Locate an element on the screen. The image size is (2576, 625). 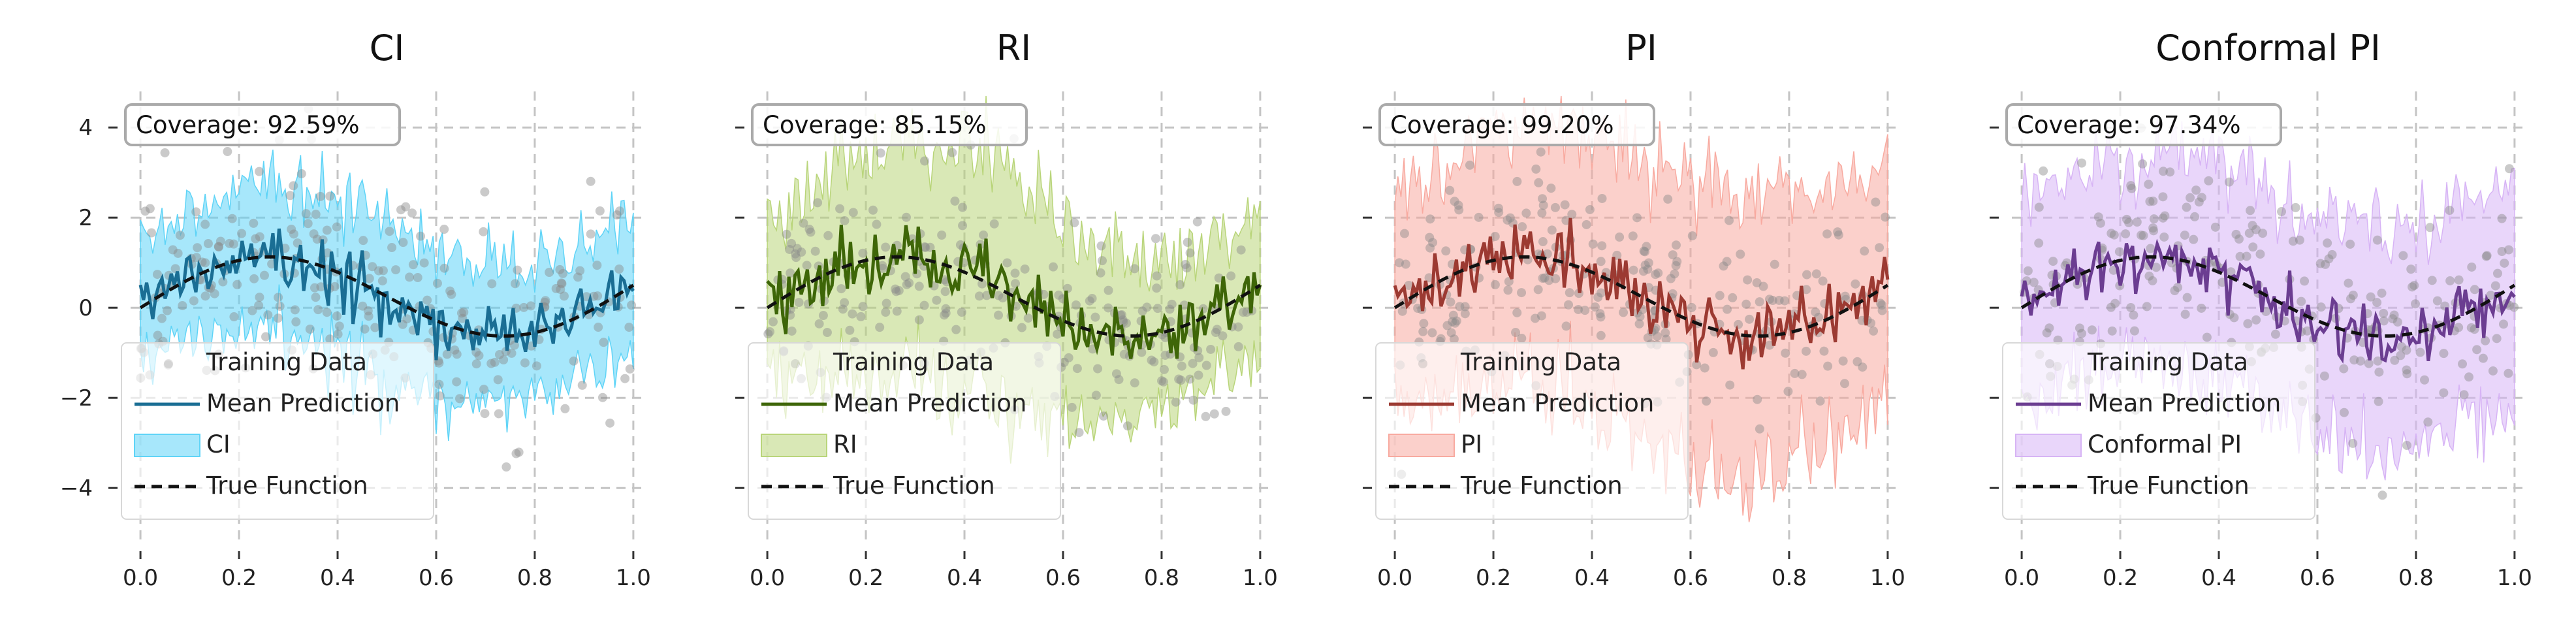
legend-frame is located at coordinates (2159, 431).